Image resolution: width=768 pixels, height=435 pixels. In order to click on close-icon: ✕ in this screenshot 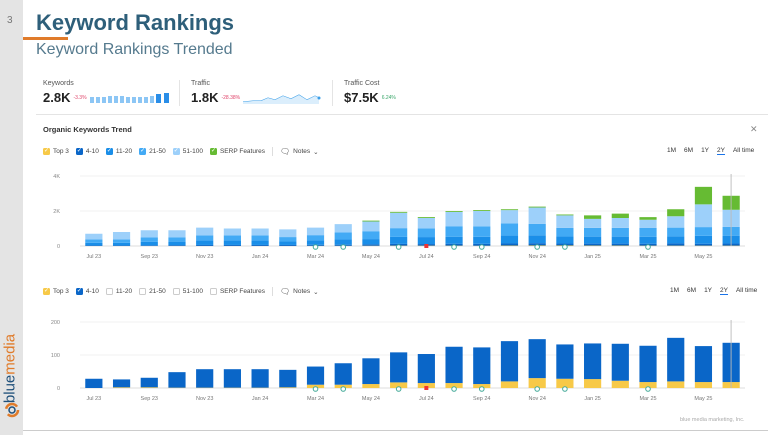, I will do `click(754, 129)`.